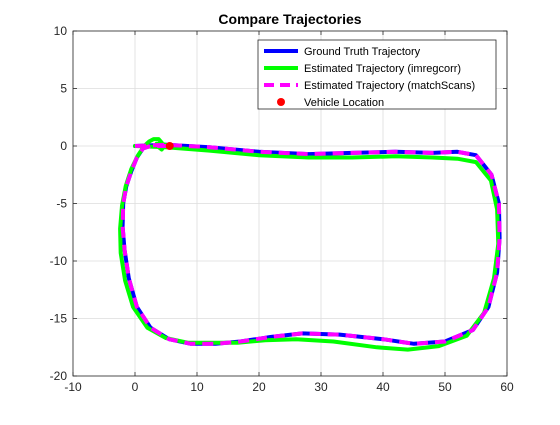  I want to click on x-tick-label: 40, so click(383, 387).